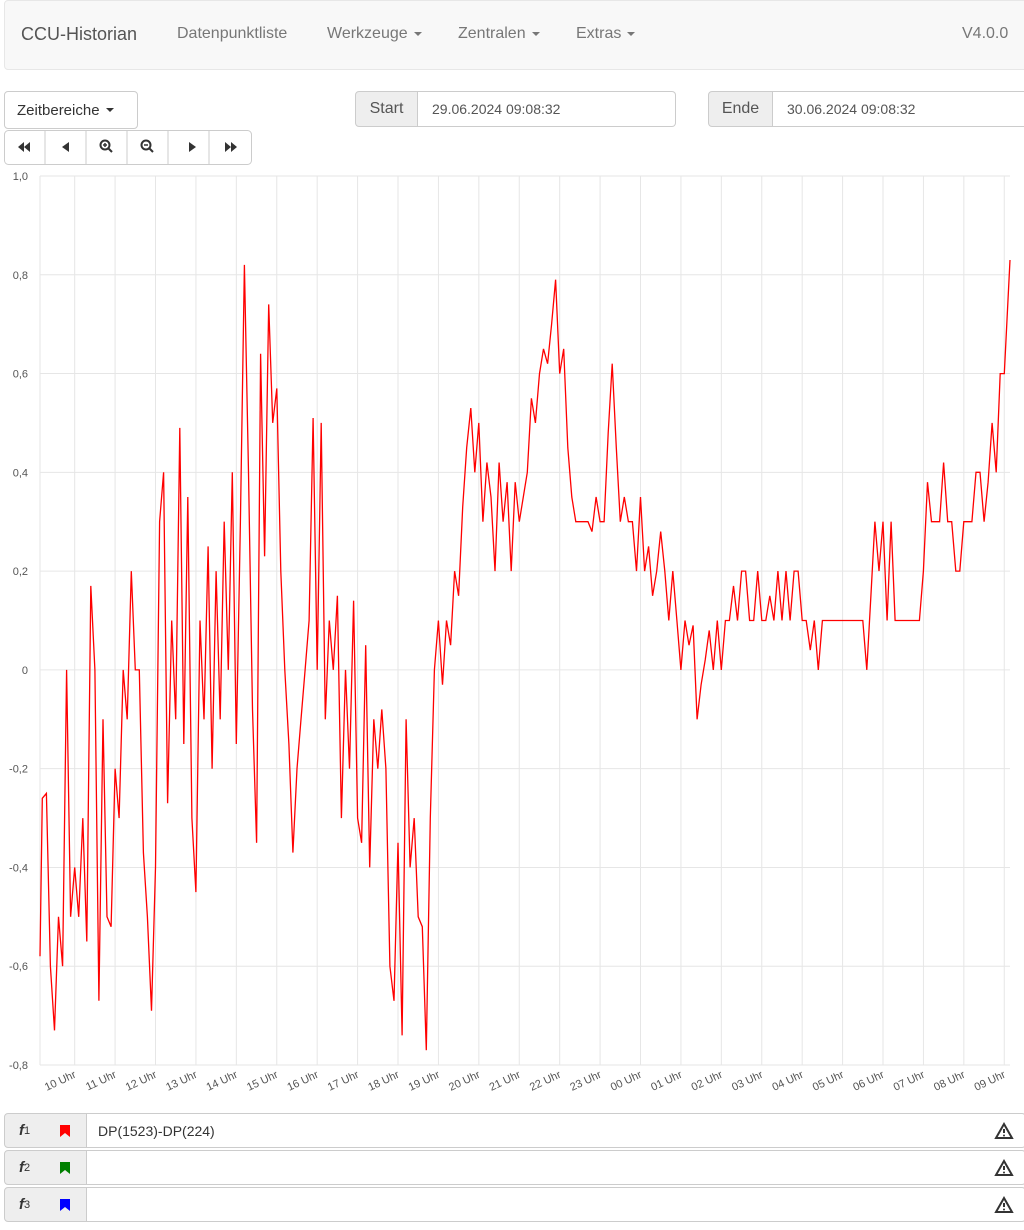  Describe the element at coordinates (898, 109) in the screenshot. I see `end-input: 30.06.2024 09:08:32` at that location.